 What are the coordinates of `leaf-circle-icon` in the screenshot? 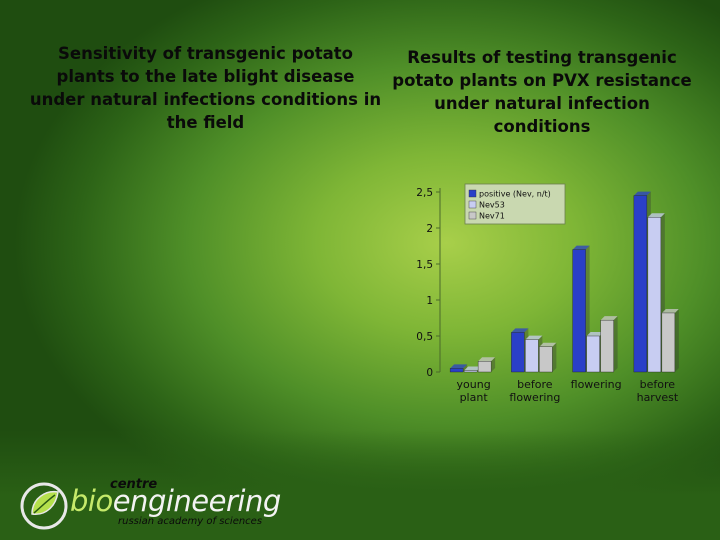 It's located at (44, 506).